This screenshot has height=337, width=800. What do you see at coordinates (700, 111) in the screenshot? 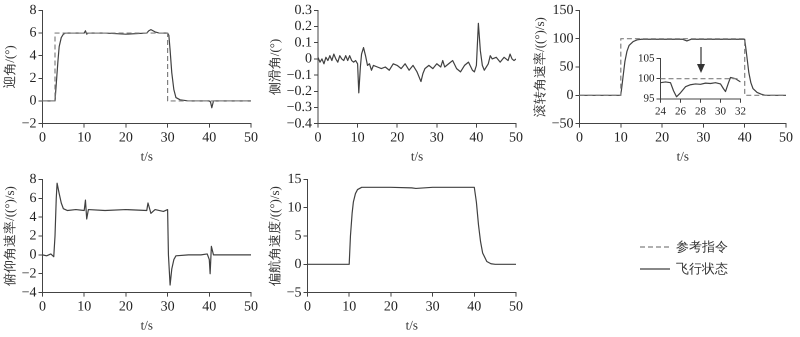
I see `x-tick-label: 28` at bounding box center [700, 111].